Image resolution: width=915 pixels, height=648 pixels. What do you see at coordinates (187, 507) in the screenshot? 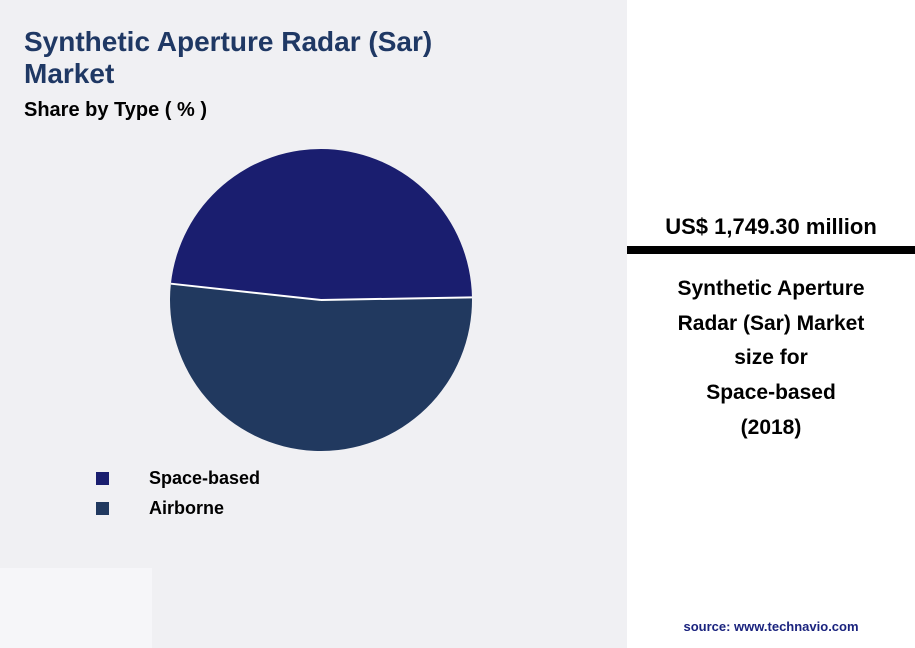
I see `legend-label: Airborne` at bounding box center [187, 507].